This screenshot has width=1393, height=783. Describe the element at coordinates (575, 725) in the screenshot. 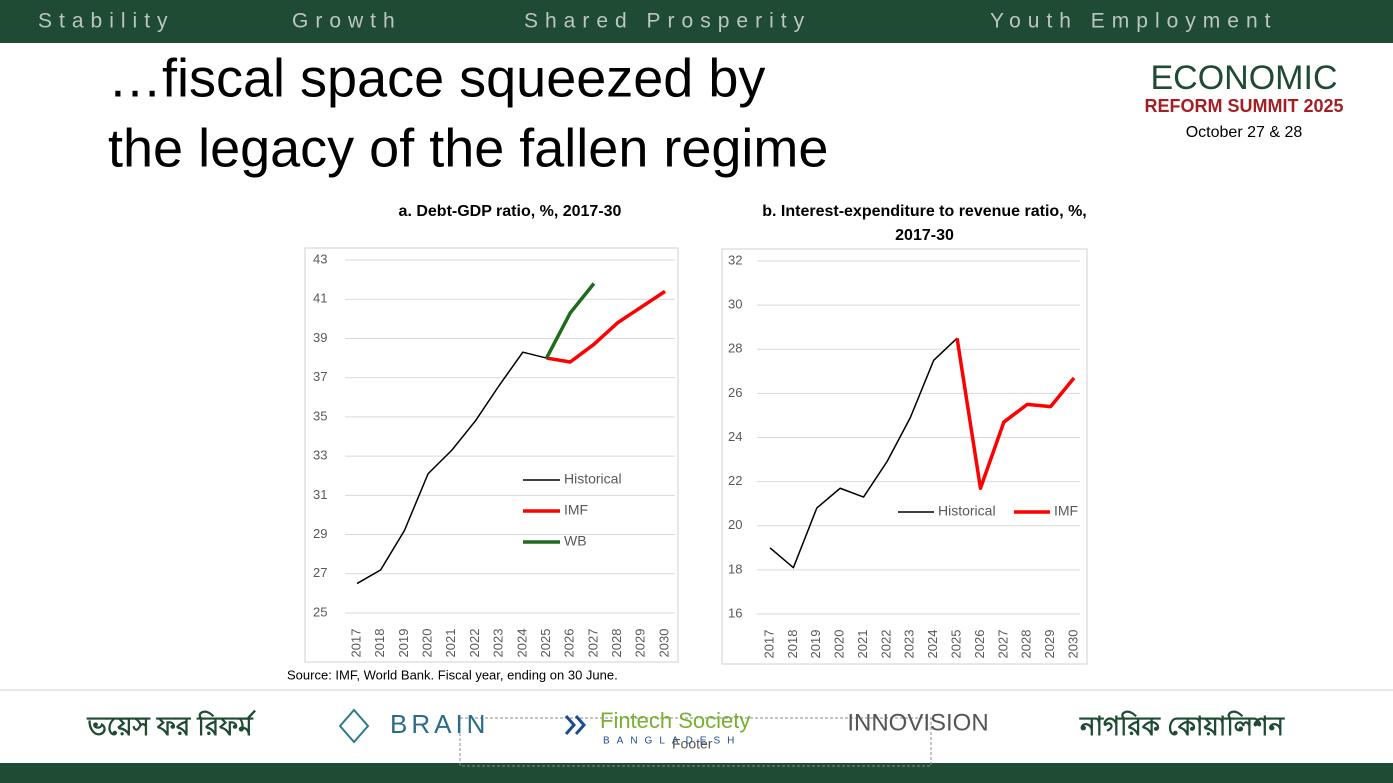

I see `fintech-icon` at that location.